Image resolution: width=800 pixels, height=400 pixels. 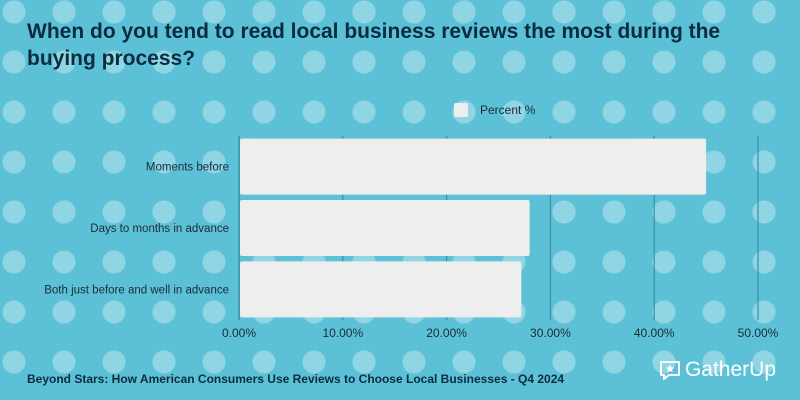 I want to click on category-label: Both just before and well in advance, so click(x=136, y=290).